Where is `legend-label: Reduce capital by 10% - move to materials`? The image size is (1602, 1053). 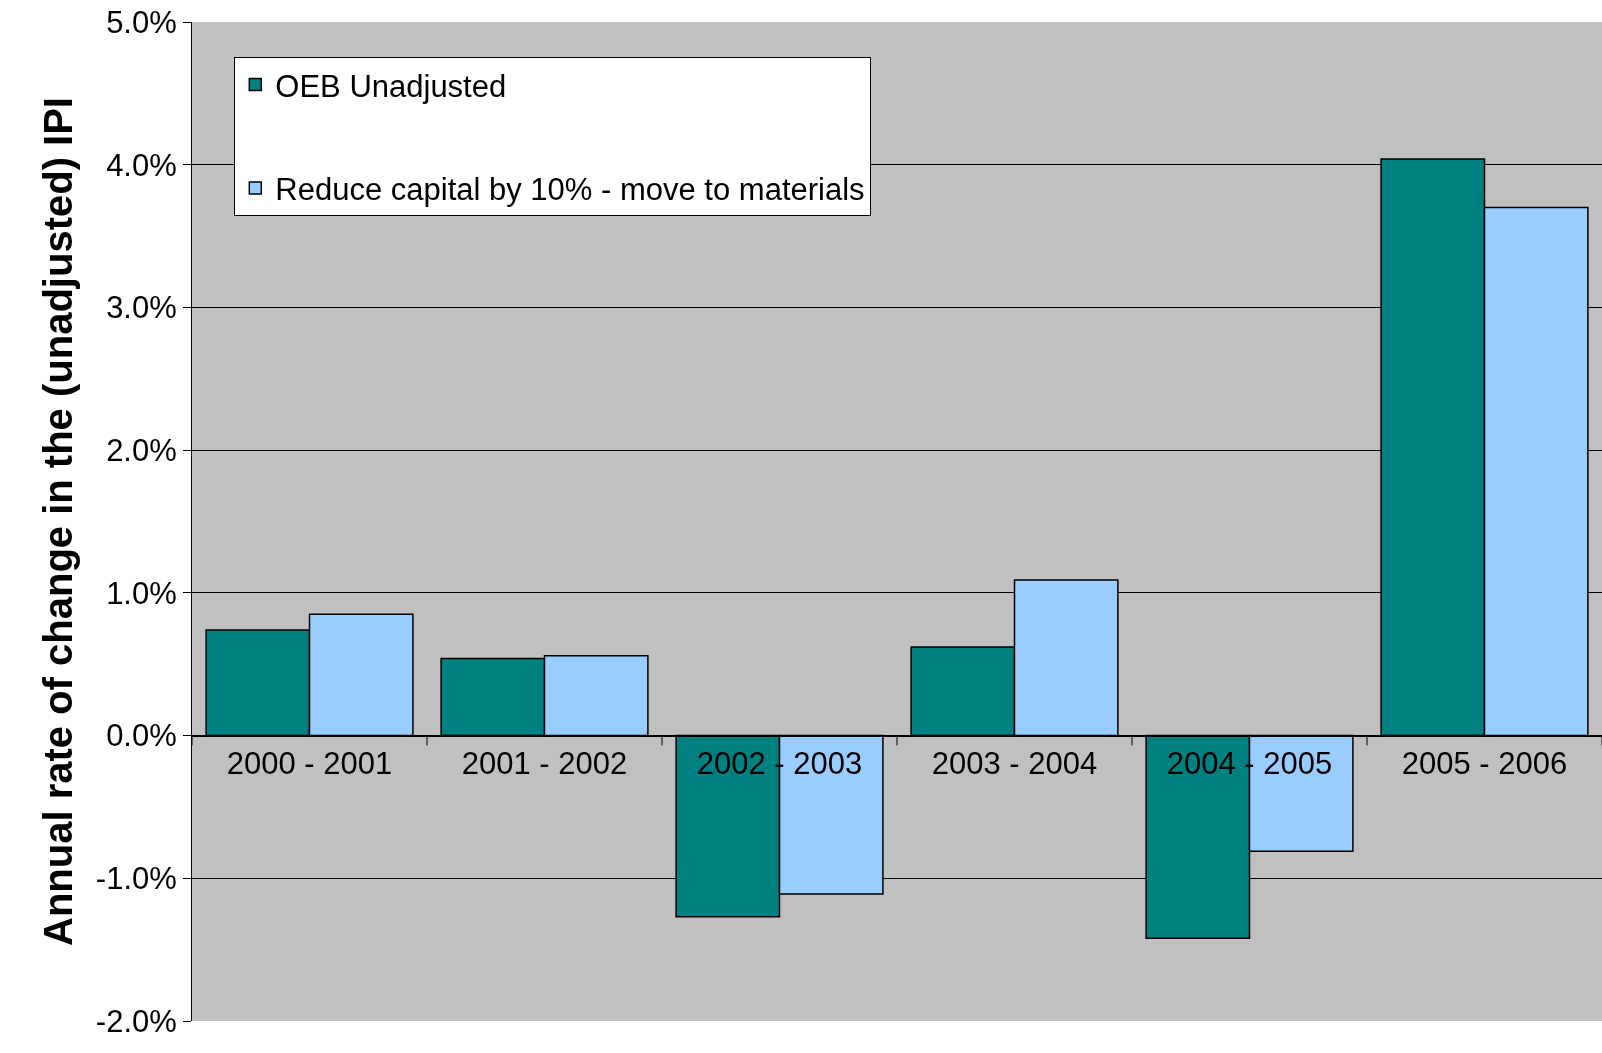 legend-label: Reduce capital by 10% - move to materials is located at coordinates (570, 189).